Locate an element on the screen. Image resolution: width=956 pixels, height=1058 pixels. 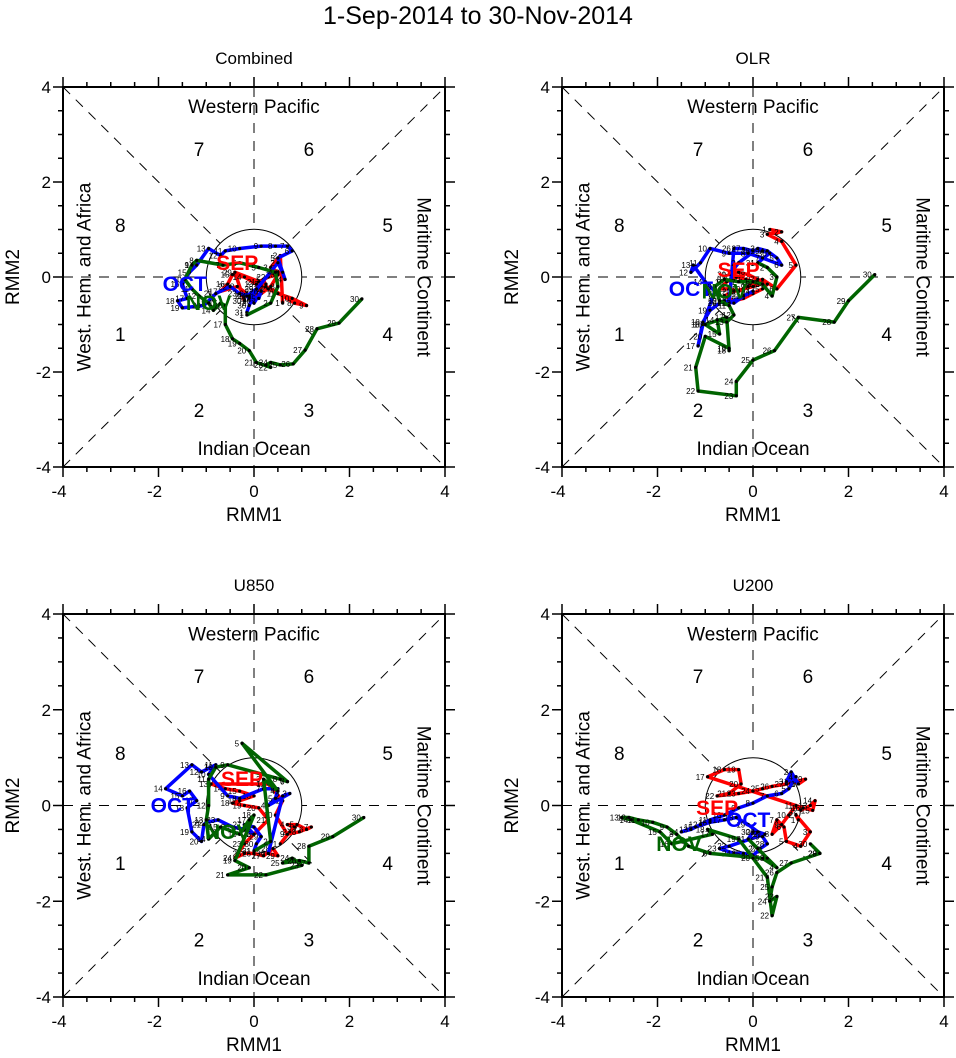
day-label: 17 is located at coordinates (700, 777).